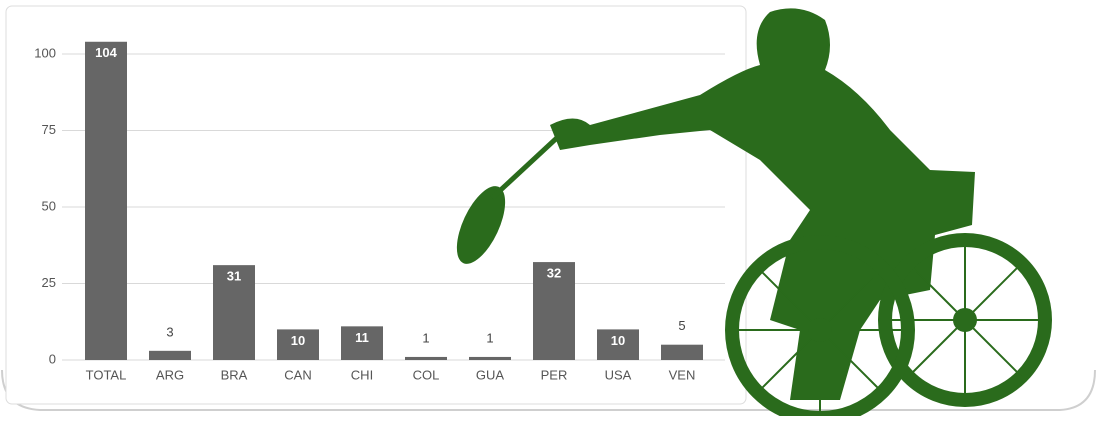 This screenshot has width=1097, height=421. Describe the element at coordinates (682, 374) in the screenshot. I see `x-tick-label: VEN` at that location.